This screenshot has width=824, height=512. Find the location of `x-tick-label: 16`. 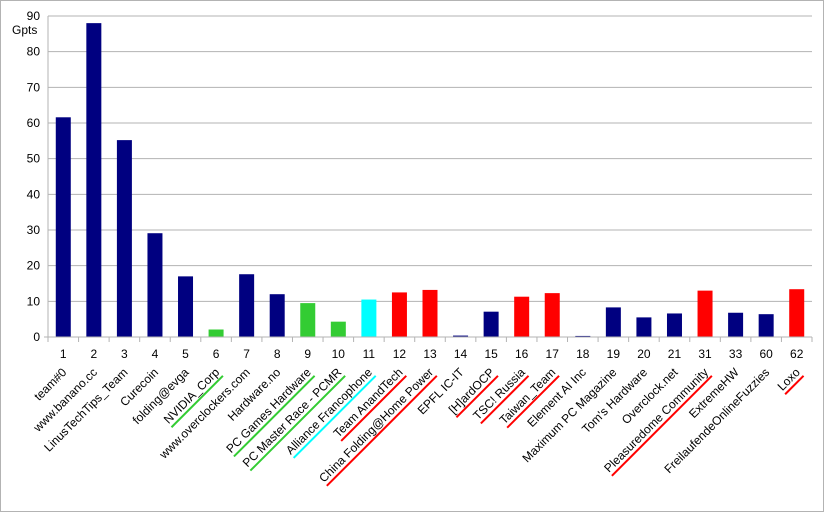

x-tick-label: 16 is located at coordinates (522, 354).